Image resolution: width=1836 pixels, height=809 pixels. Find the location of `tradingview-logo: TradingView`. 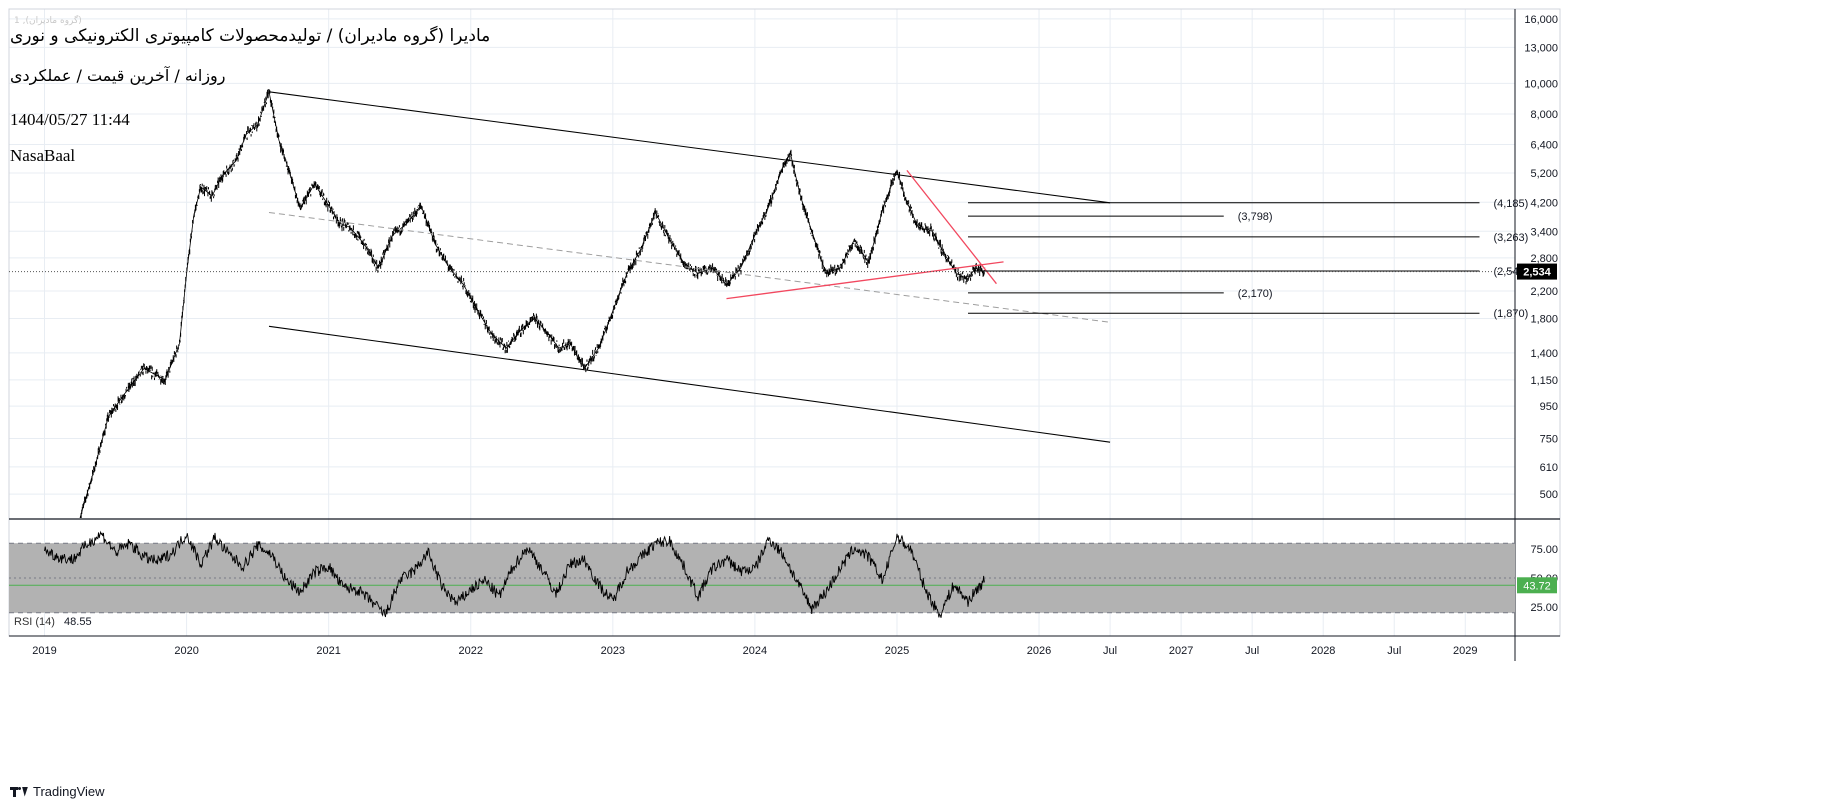

tradingview-logo: TradingView is located at coordinates (57, 791).